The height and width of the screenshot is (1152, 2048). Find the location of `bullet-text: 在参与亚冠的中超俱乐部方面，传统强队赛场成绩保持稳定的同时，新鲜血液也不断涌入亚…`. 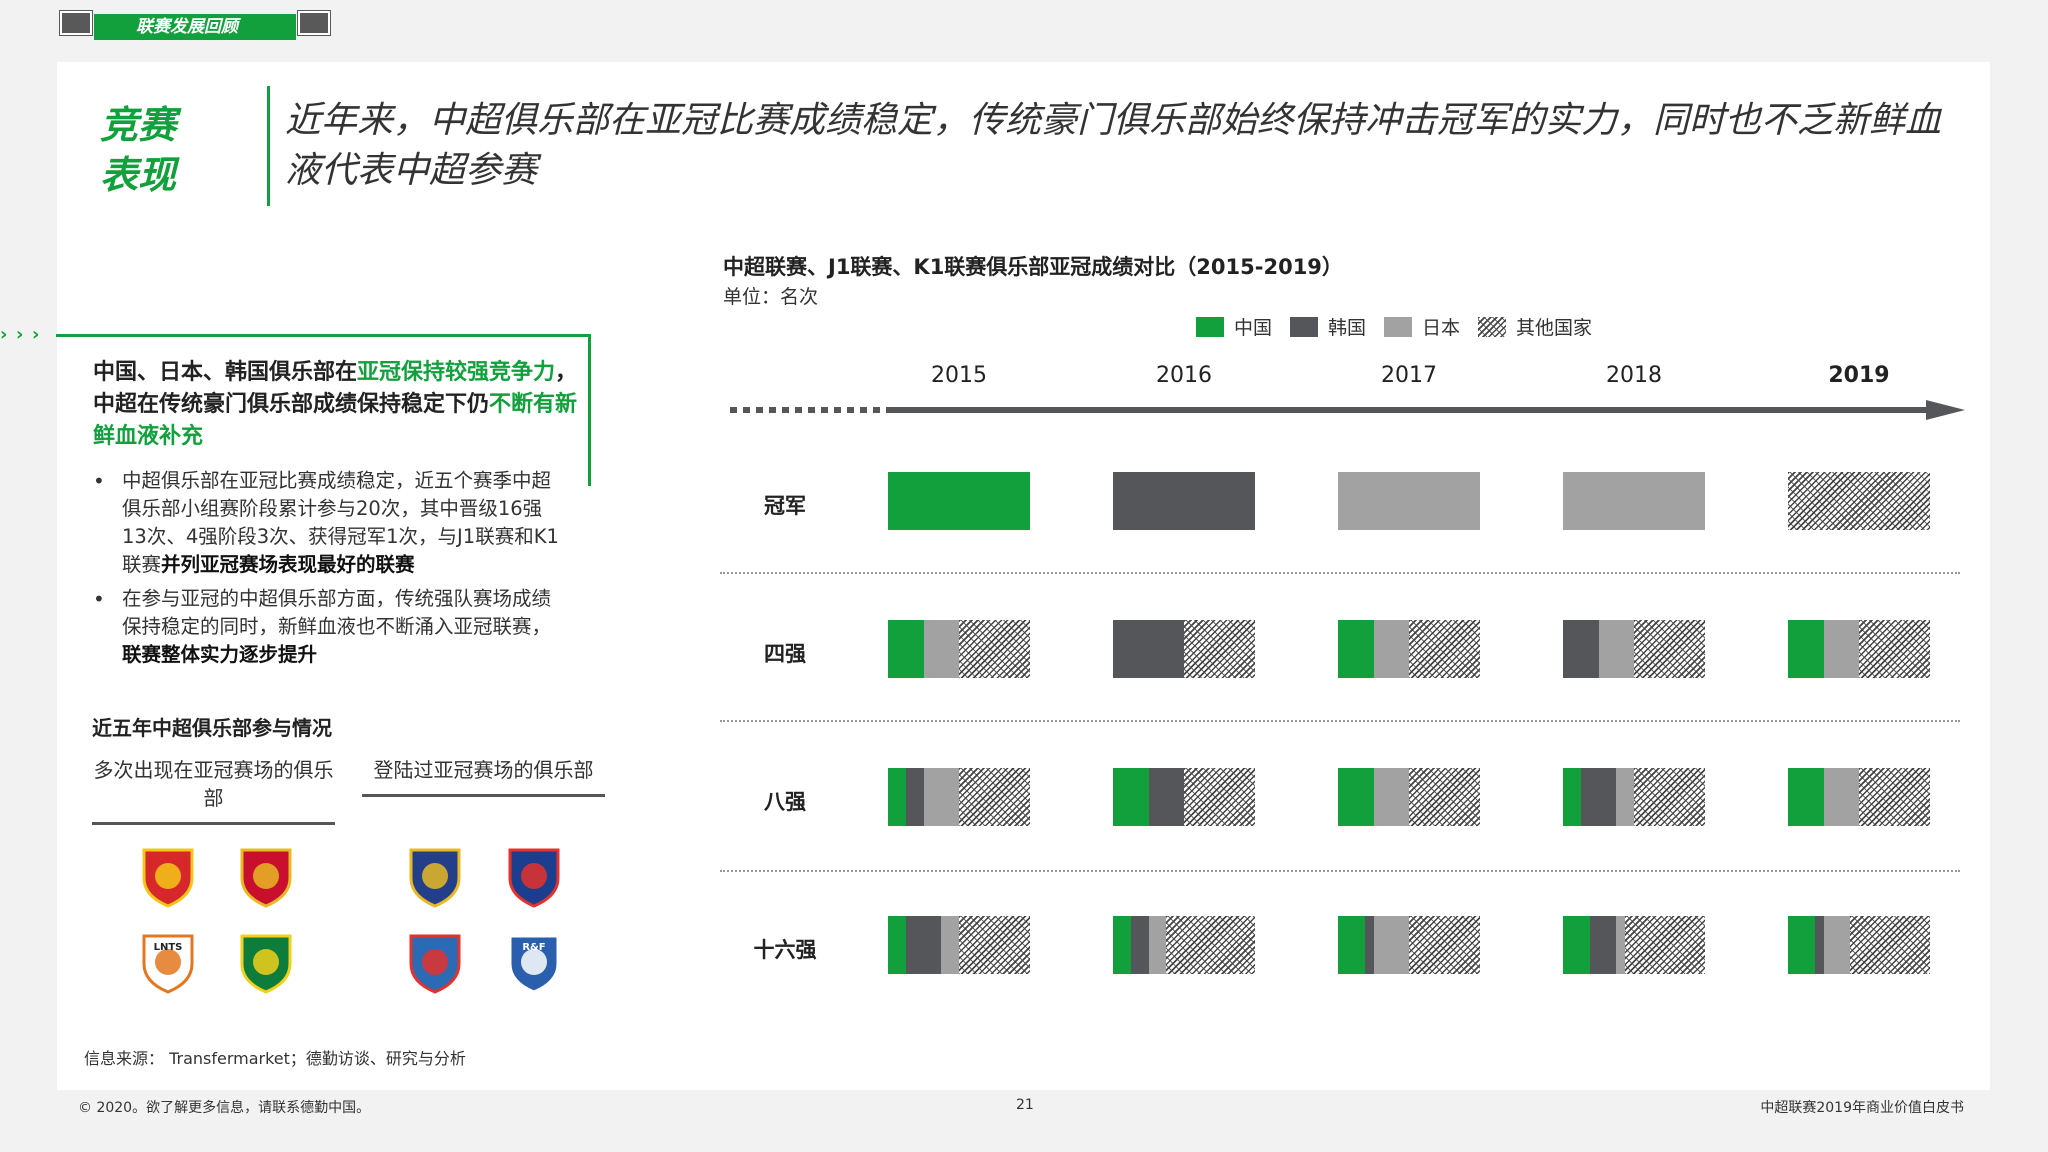

bullet-text: 在参与亚冠的中超俱乐部方面，传统强队赛场成绩保持稳定的同时，新鲜血液也不断涌入亚… is located at coordinates (337, 612).